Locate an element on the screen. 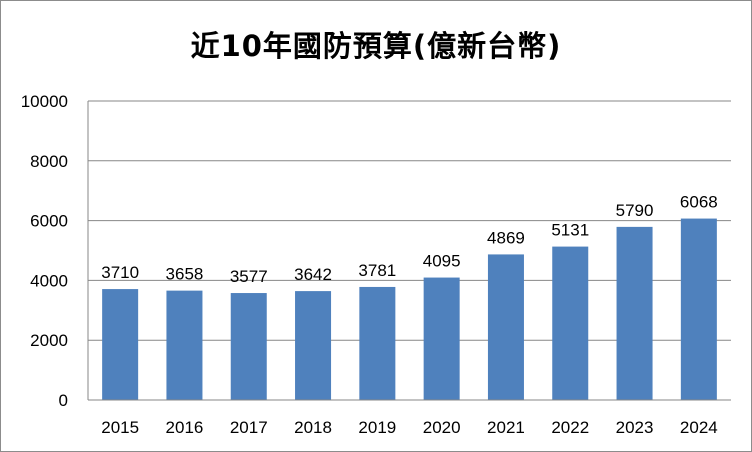 The width and height of the screenshot is (752, 452). x-tick-label: 2016 is located at coordinates (185, 427).